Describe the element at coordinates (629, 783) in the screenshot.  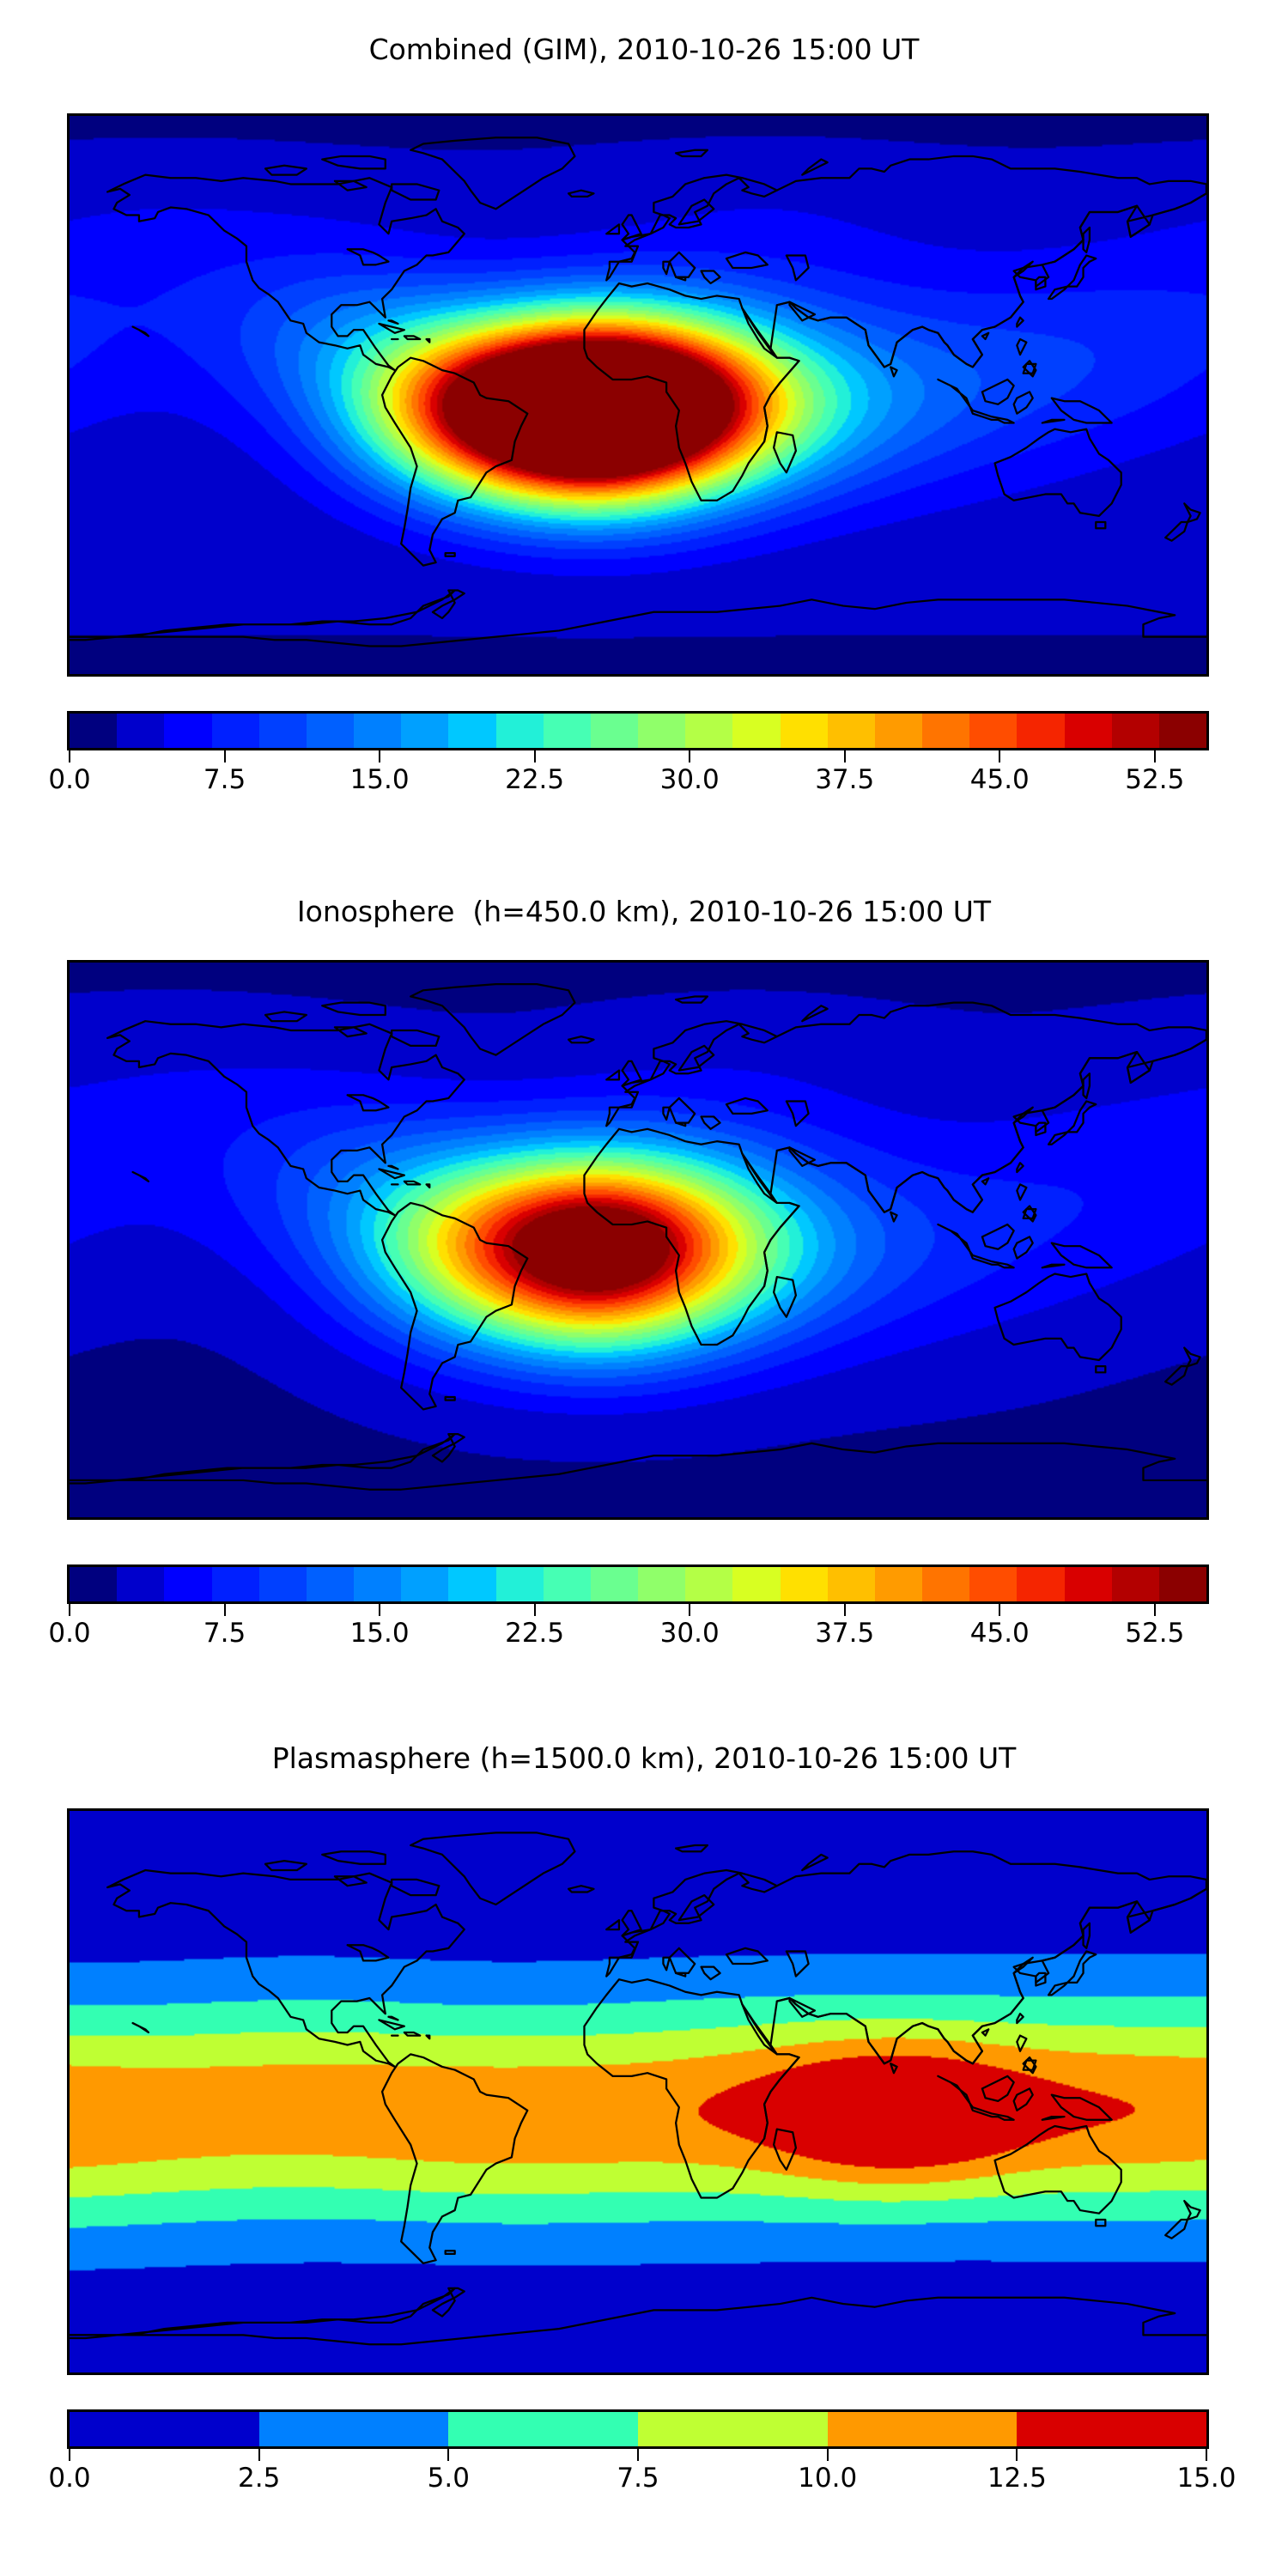
I see `colorbar-labels-combined-gim: 0.0 7.5 15.0 22.5 30.0 37.5 45.0 52.5` at that location.